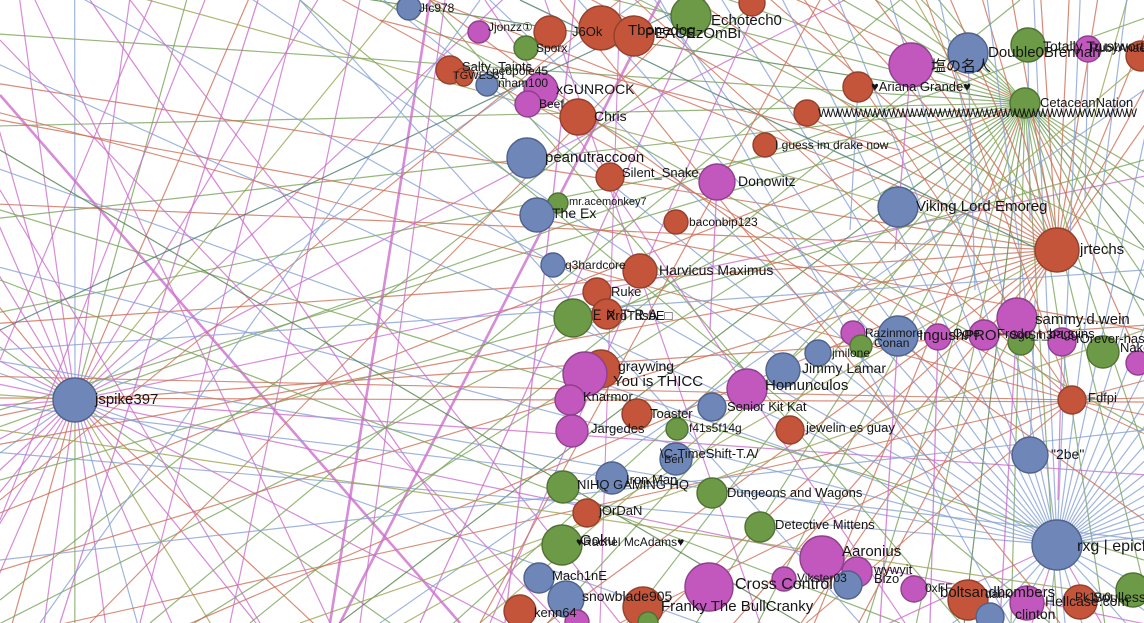 The height and width of the screenshot is (623, 1144). I want to click on graph-node--ariana-grande-, so click(858, 87).